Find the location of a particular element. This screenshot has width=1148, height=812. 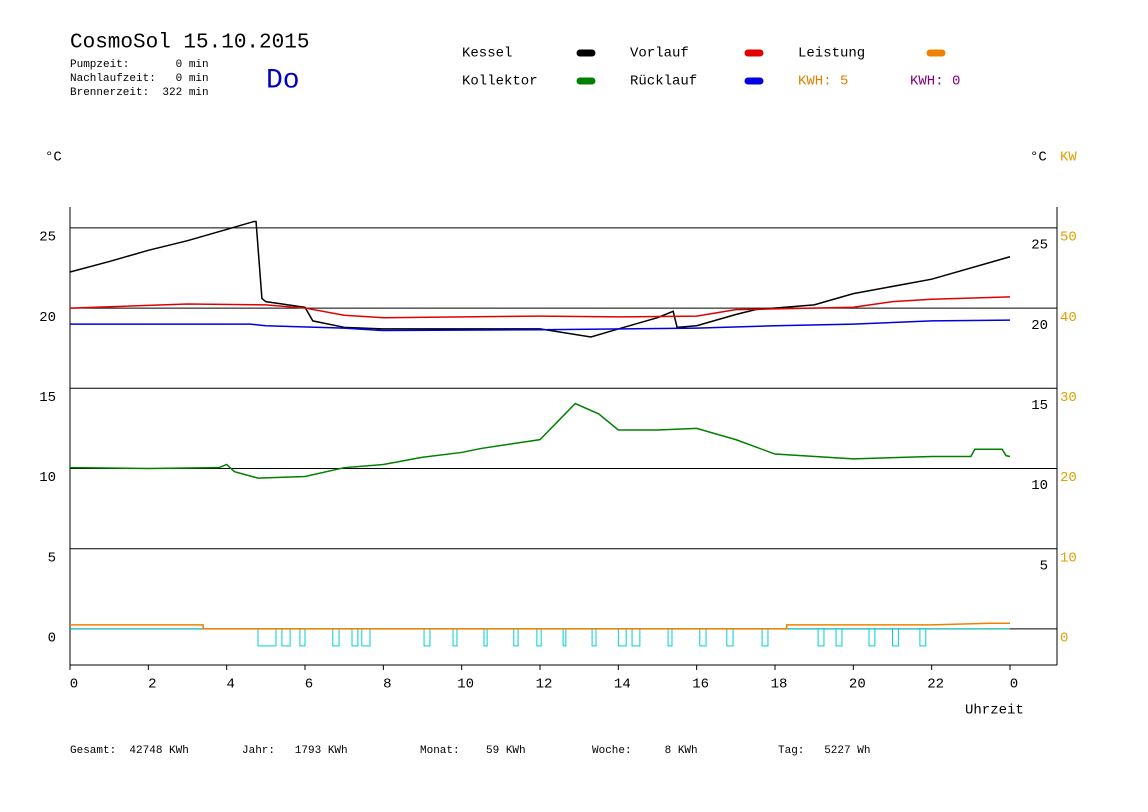

y-unit: °C is located at coordinates (53, 158).